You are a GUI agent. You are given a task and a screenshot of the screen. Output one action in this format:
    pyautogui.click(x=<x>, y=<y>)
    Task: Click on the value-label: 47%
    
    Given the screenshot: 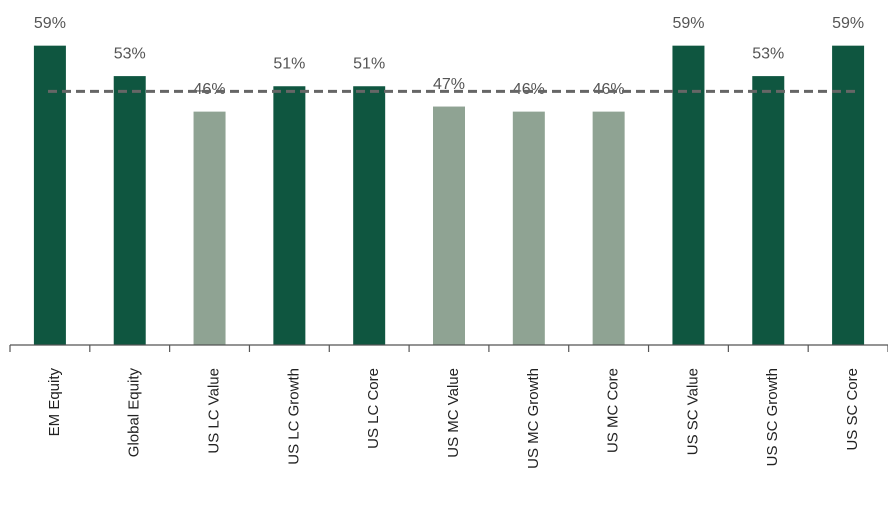 What is the action you would take?
    pyautogui.click(x=449, y=84)
    